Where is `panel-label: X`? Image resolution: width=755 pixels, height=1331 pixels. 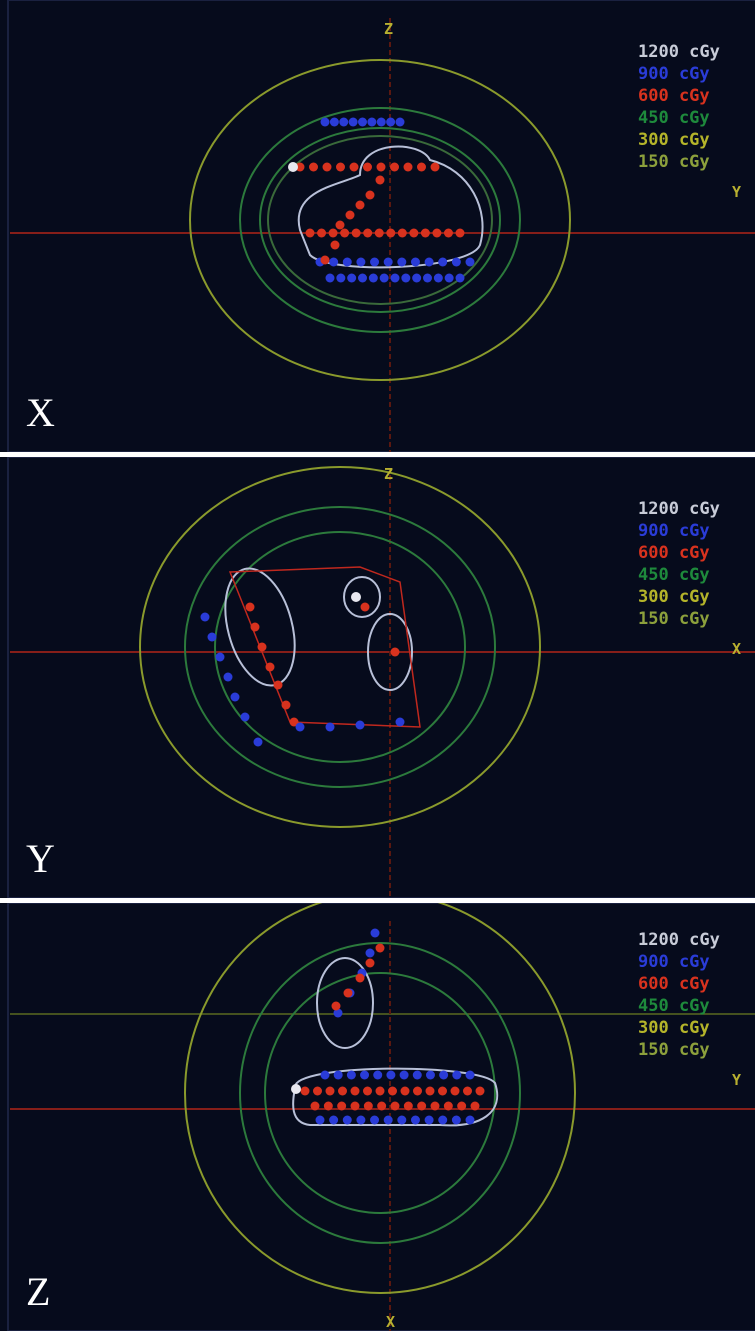 panel-label: X is located at coordinates (40, 412).